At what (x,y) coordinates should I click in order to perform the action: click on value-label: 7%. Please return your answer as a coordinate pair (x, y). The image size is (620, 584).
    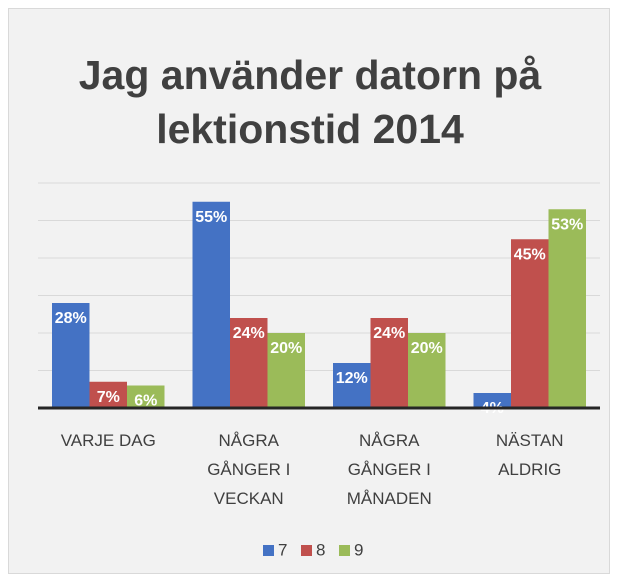
    Looking at the image, I should click on (108, 397).